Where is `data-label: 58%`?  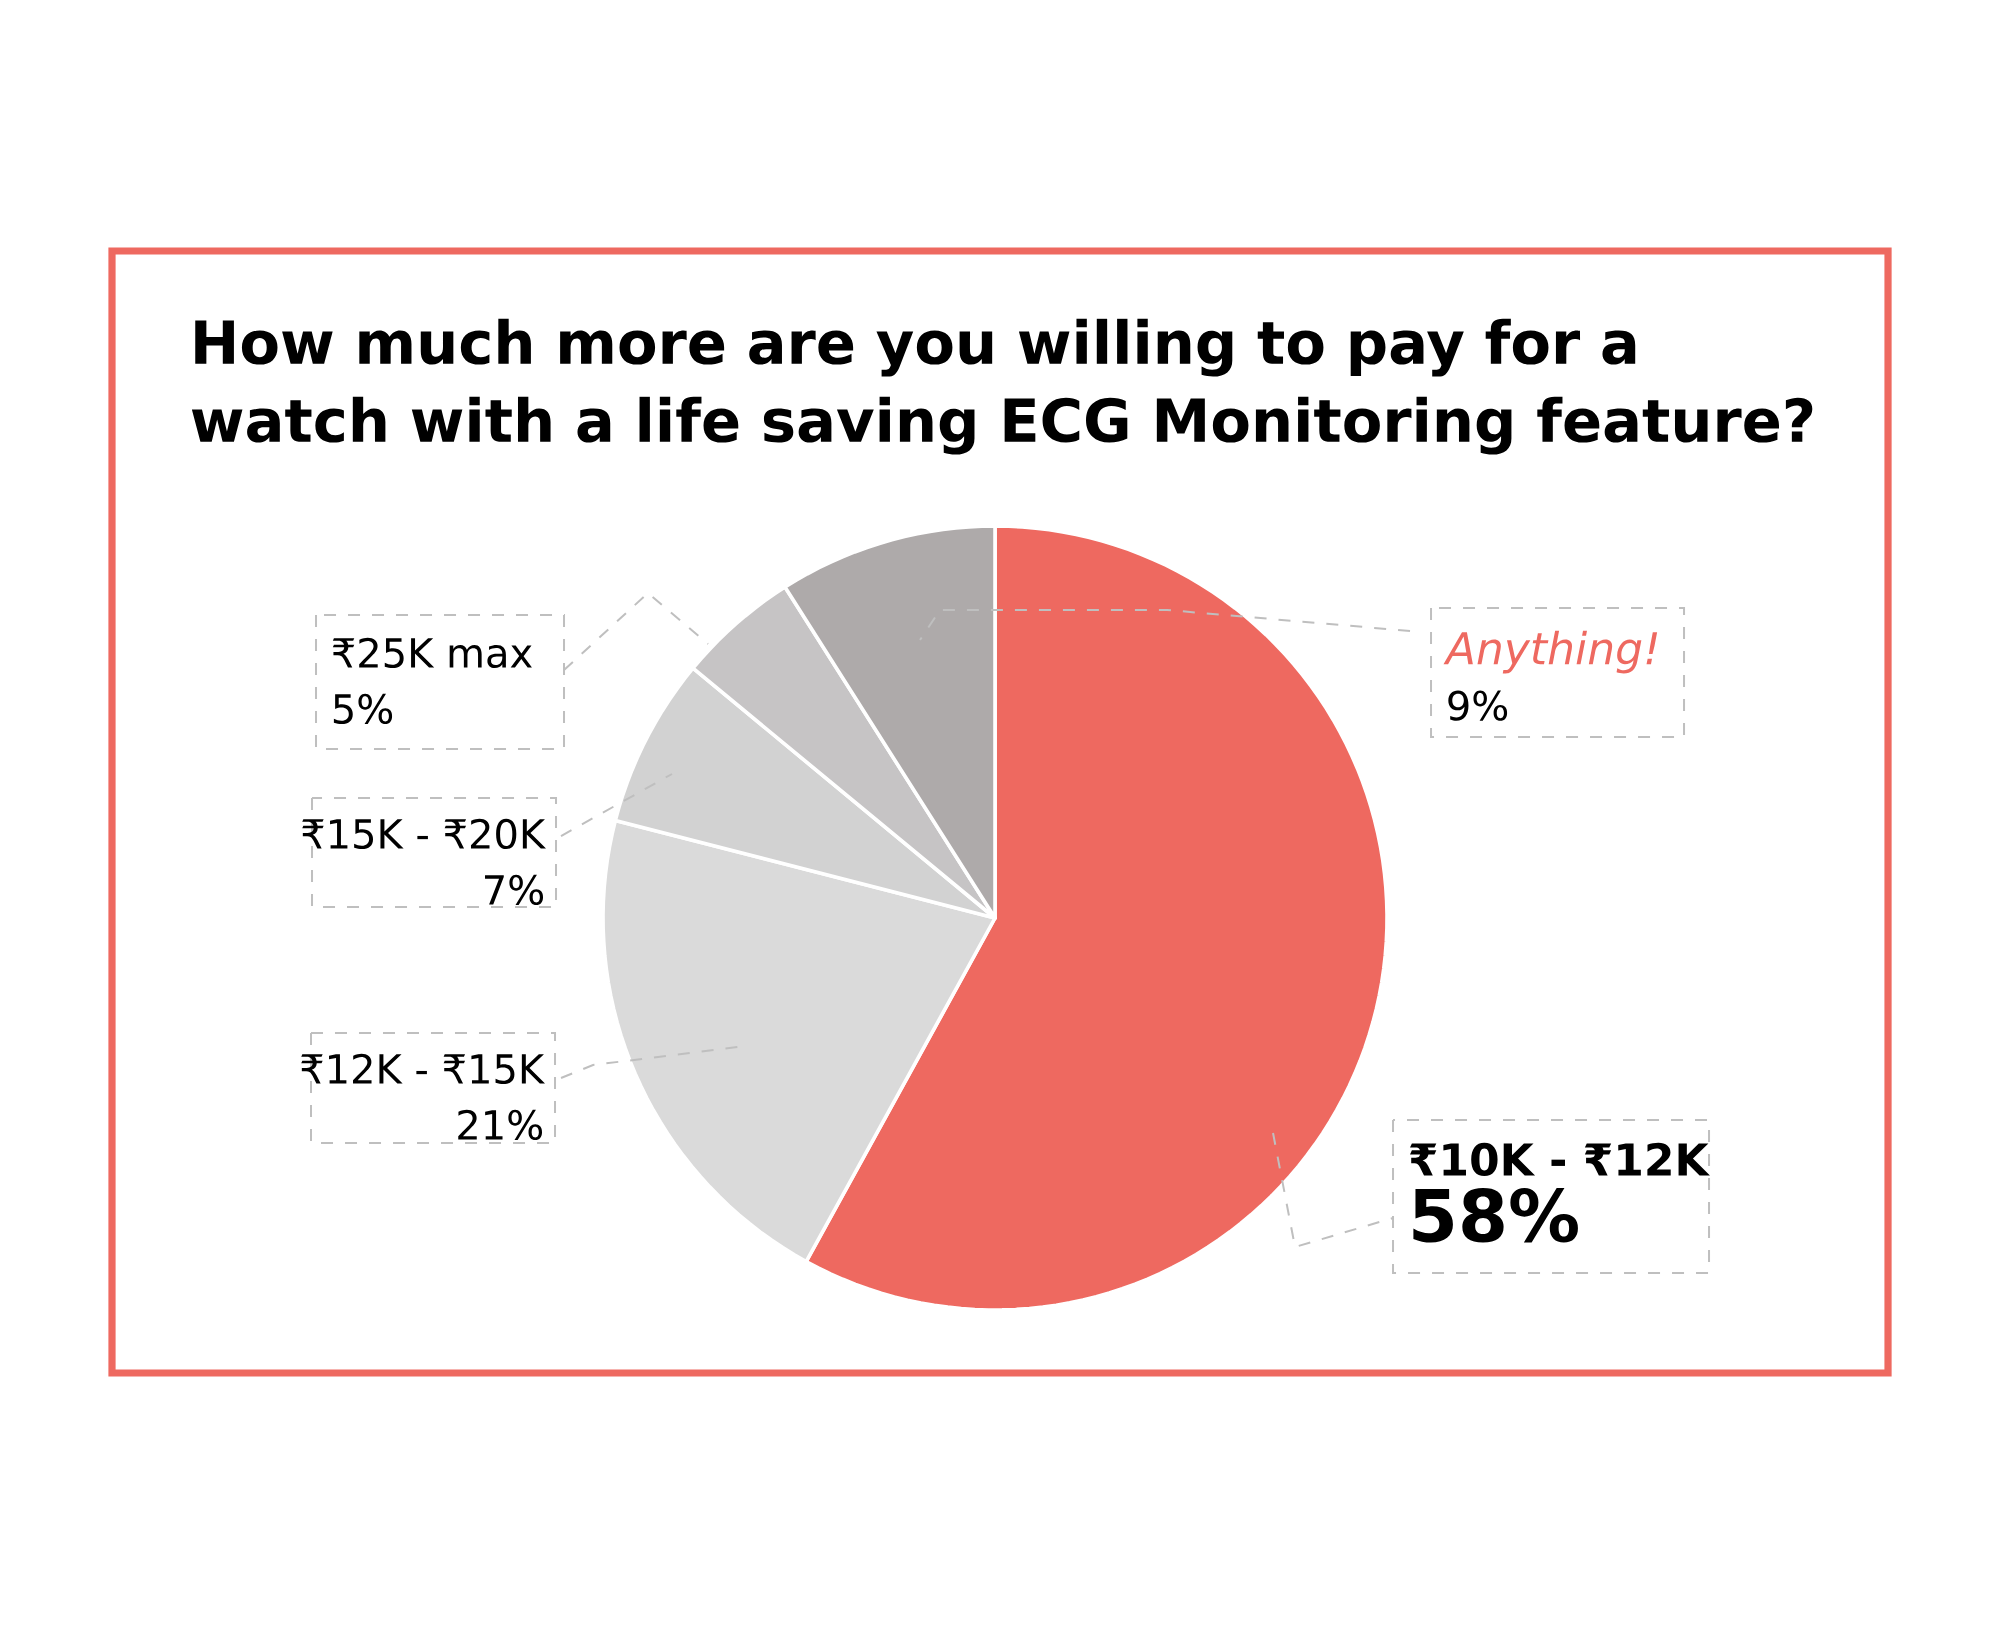
data-label: 58% is located at coordinates (1495, 1215).